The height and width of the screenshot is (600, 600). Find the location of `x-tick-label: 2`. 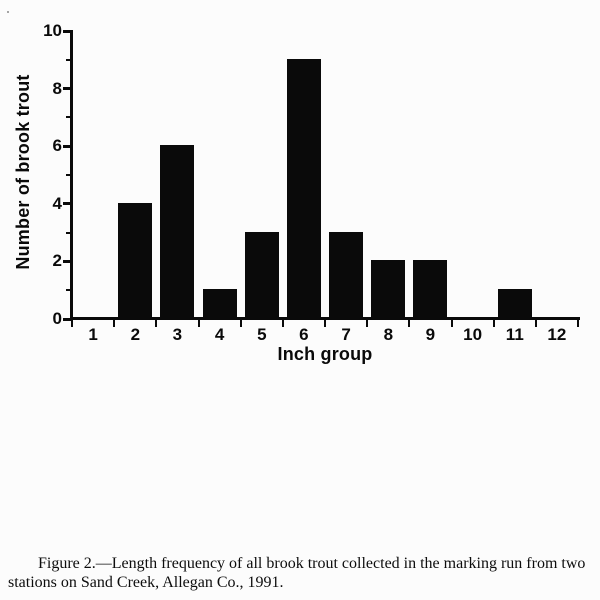

x-tick-label: 2 is located at coordinates (135, 334).